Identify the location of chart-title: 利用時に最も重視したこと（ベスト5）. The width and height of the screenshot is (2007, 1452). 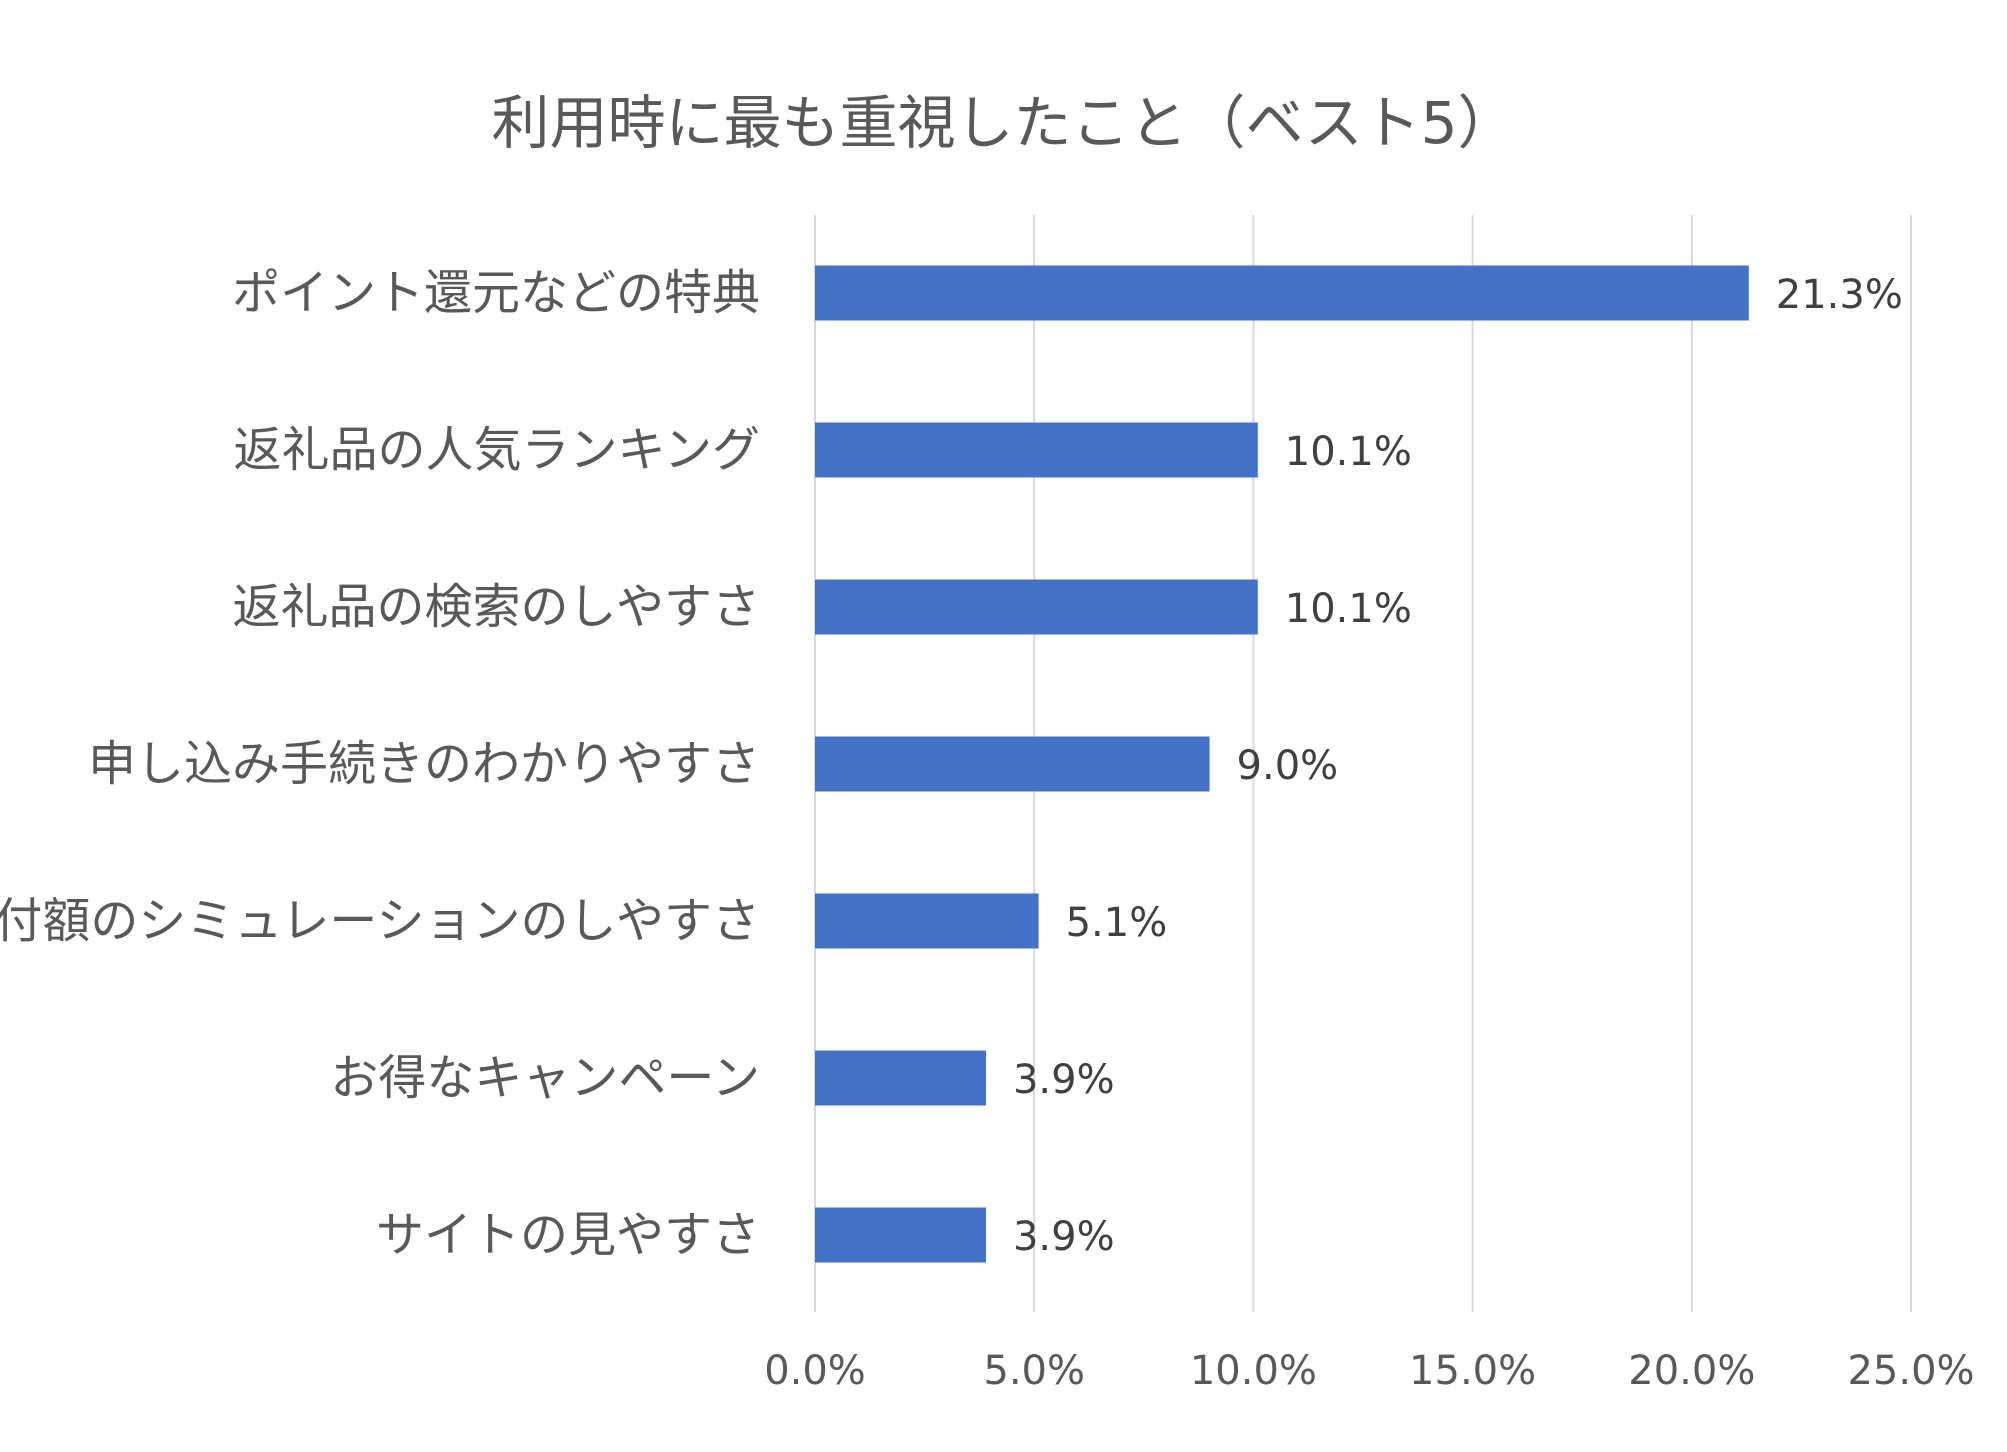
(1003, 123).